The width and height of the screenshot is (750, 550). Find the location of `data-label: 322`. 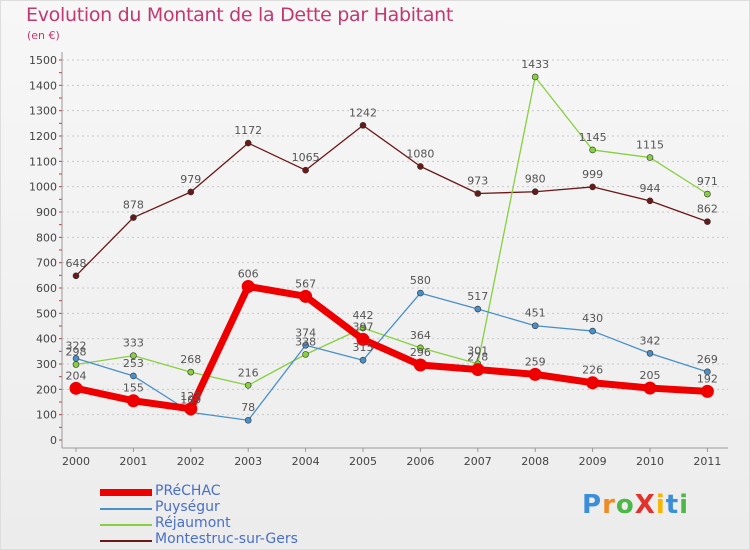

data-label: 322 is located at coordinates (76, 345).